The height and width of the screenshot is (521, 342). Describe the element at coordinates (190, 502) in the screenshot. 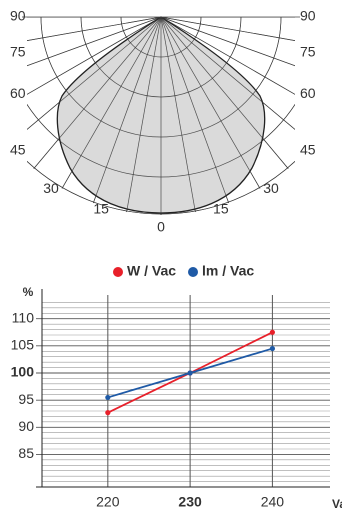

I see `x-tick-label: 230` at that location.